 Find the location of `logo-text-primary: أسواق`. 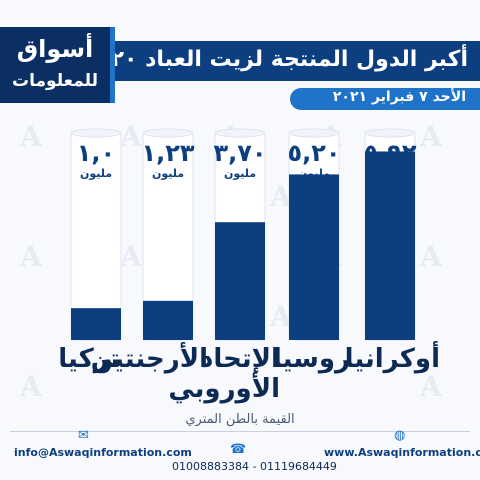

logo-text-primary: أسواق is located at coordinates (55, 49).